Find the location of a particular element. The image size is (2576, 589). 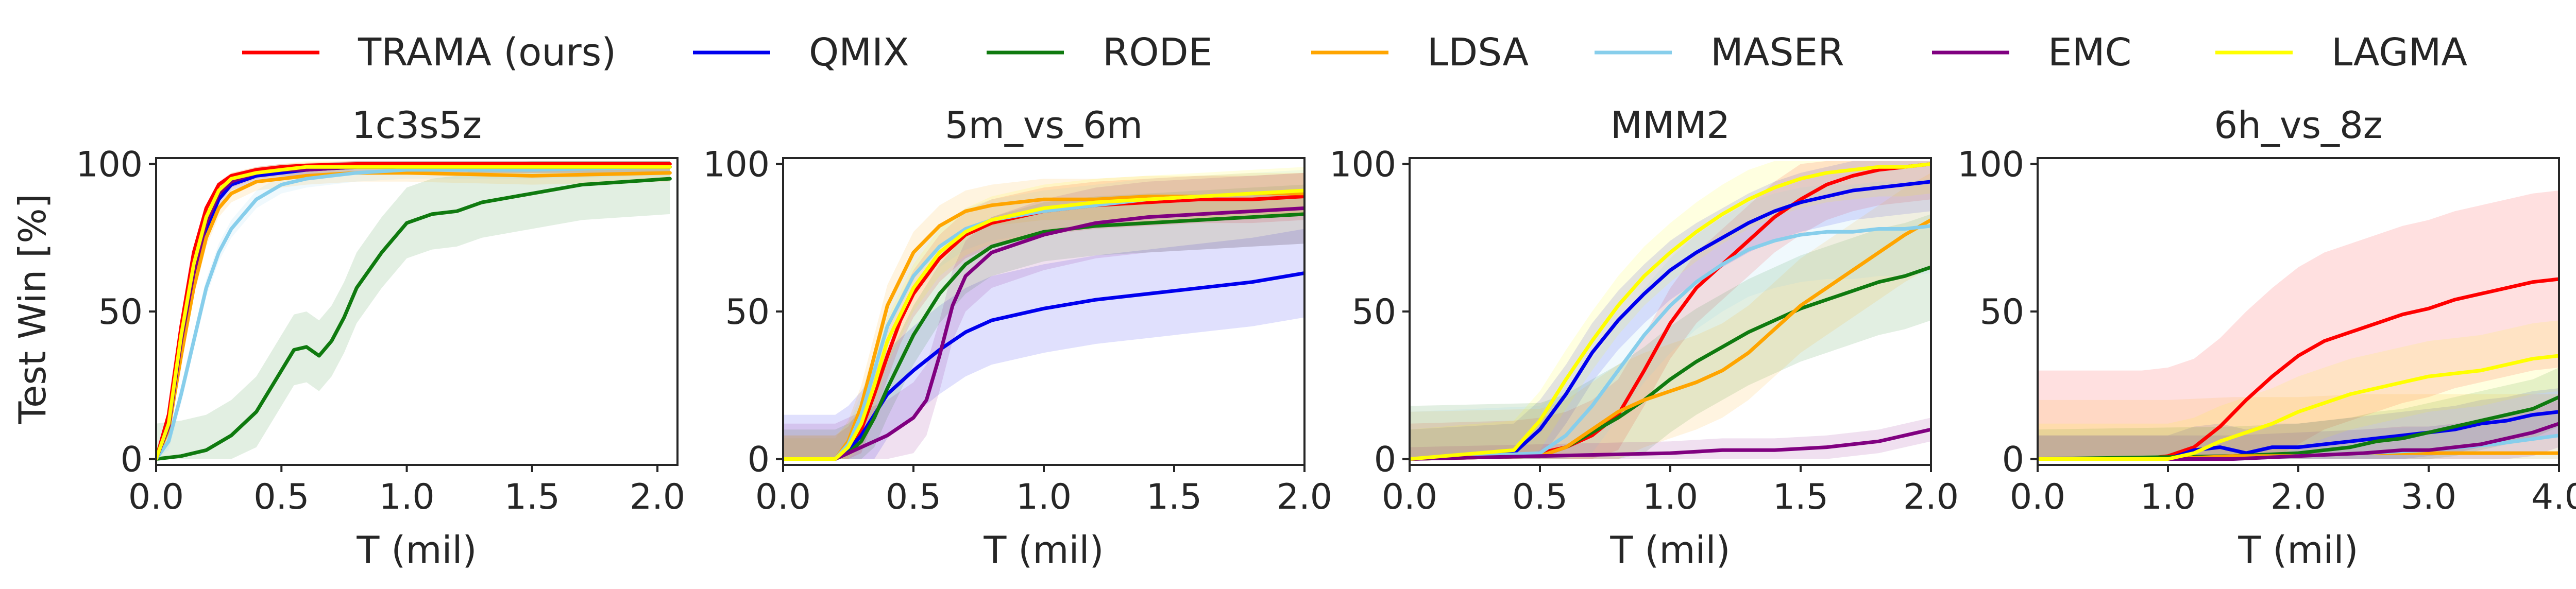

panel-title: 6h_vs_8z is located at coordinates (2298, 125).